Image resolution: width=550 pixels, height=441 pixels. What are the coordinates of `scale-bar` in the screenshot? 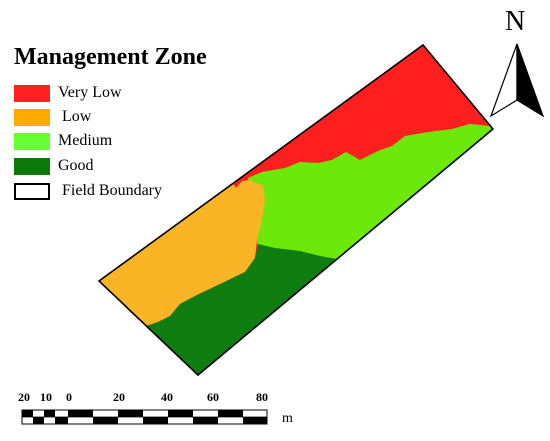 It's located at (144, 417).